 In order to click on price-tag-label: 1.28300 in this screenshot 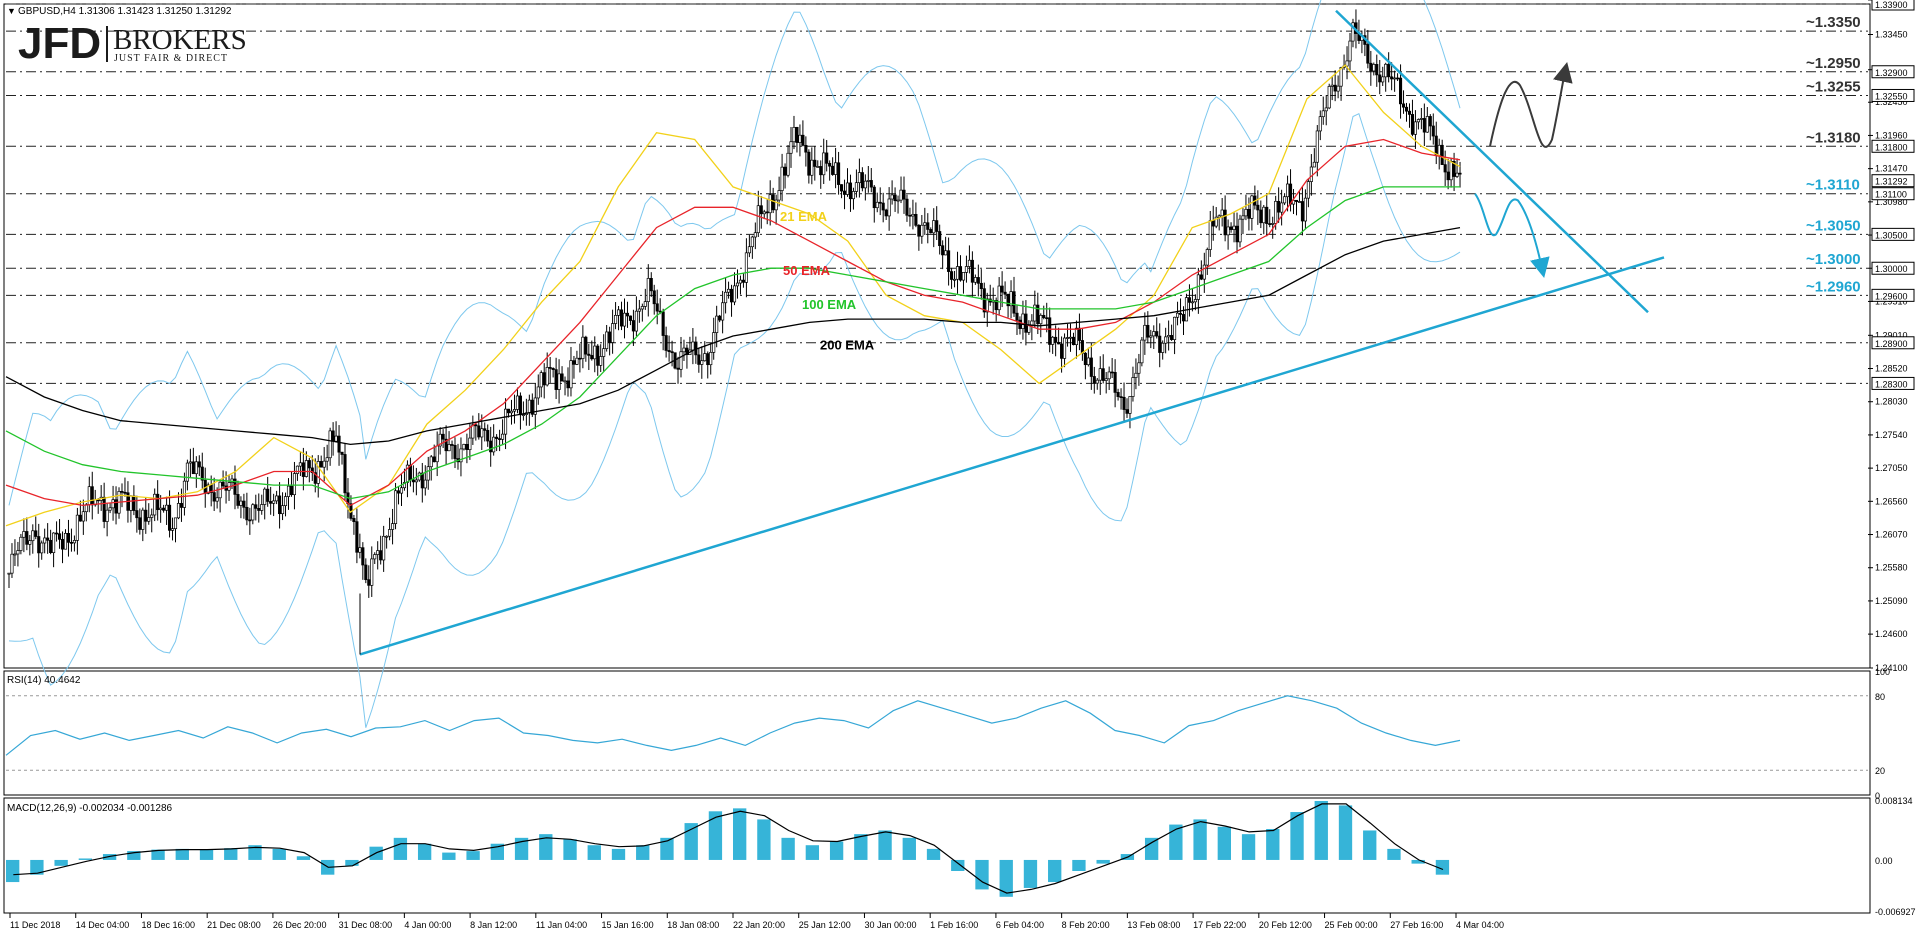, I will do `click(1891, 384)`.